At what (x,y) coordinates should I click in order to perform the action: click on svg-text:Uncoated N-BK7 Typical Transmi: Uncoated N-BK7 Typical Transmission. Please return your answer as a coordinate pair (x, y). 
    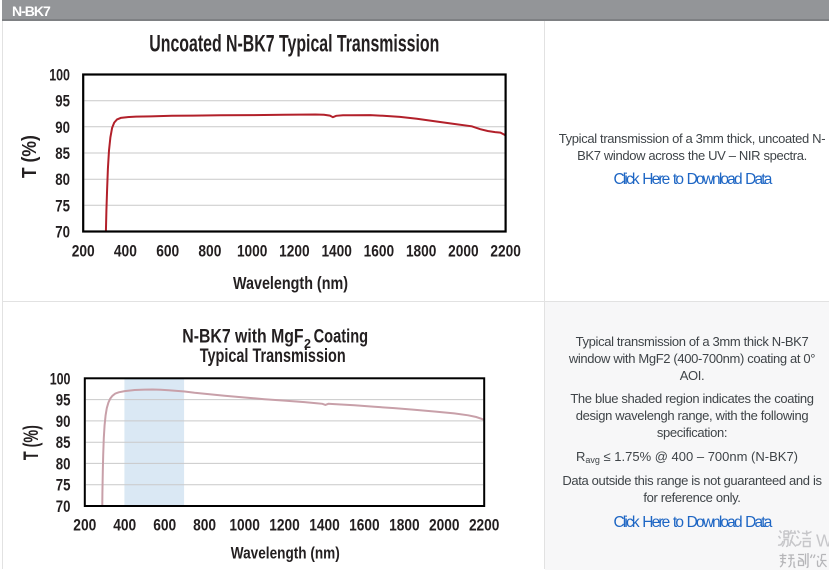
    Looking at the image, I should click on (294, 44).